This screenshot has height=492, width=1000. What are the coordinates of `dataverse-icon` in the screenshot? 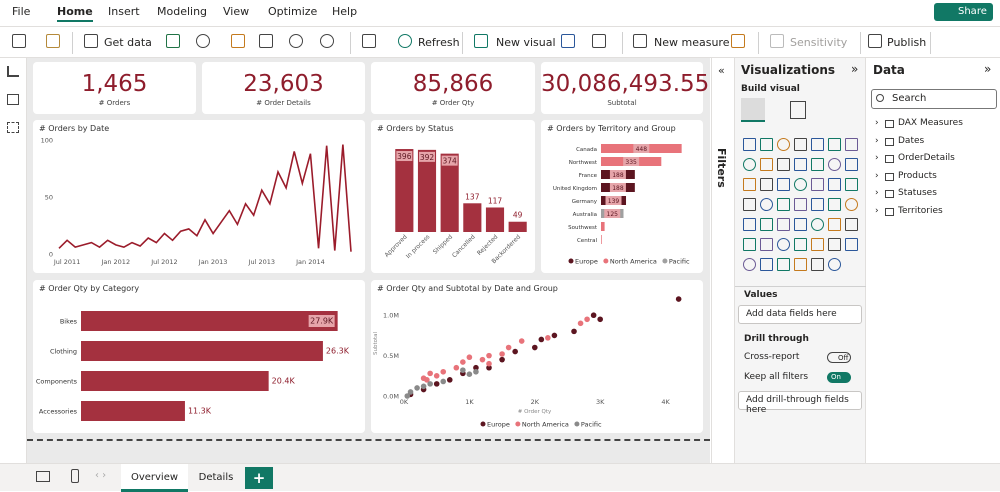 It's located at (296, 41).